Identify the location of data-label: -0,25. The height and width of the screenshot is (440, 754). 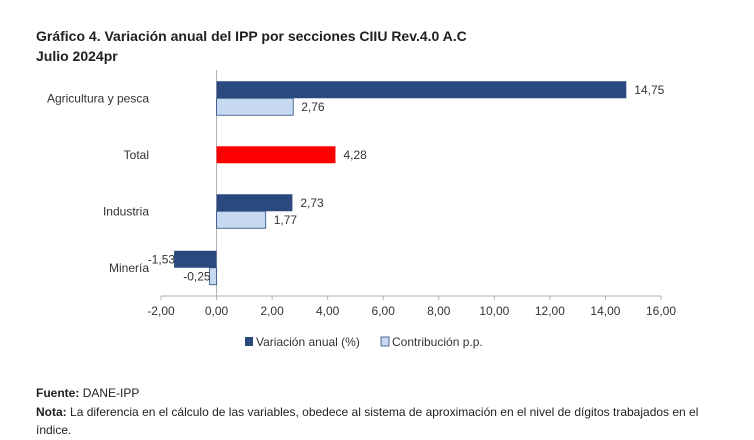
(197, 276).